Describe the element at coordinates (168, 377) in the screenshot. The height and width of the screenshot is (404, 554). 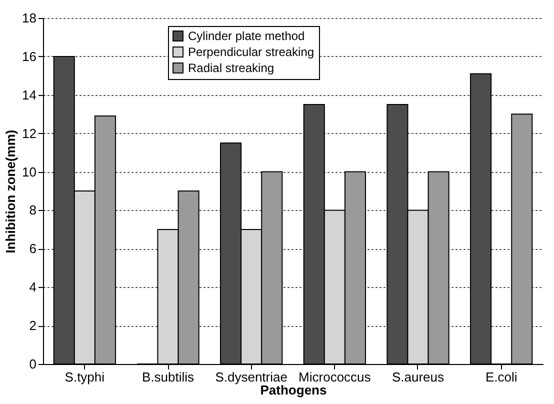
I see `x-tick-label: B.subtilis` at that location.